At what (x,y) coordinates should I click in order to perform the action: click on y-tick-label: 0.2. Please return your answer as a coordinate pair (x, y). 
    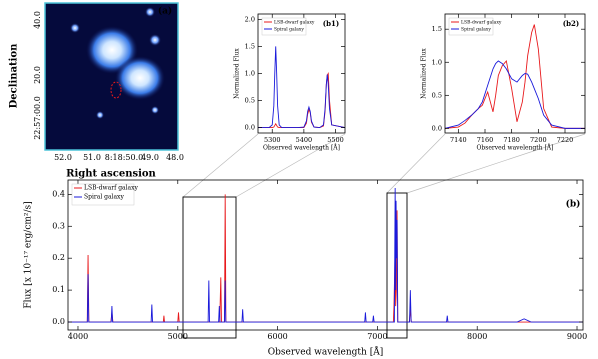
    Looking at the image, I should click on (58, 257).